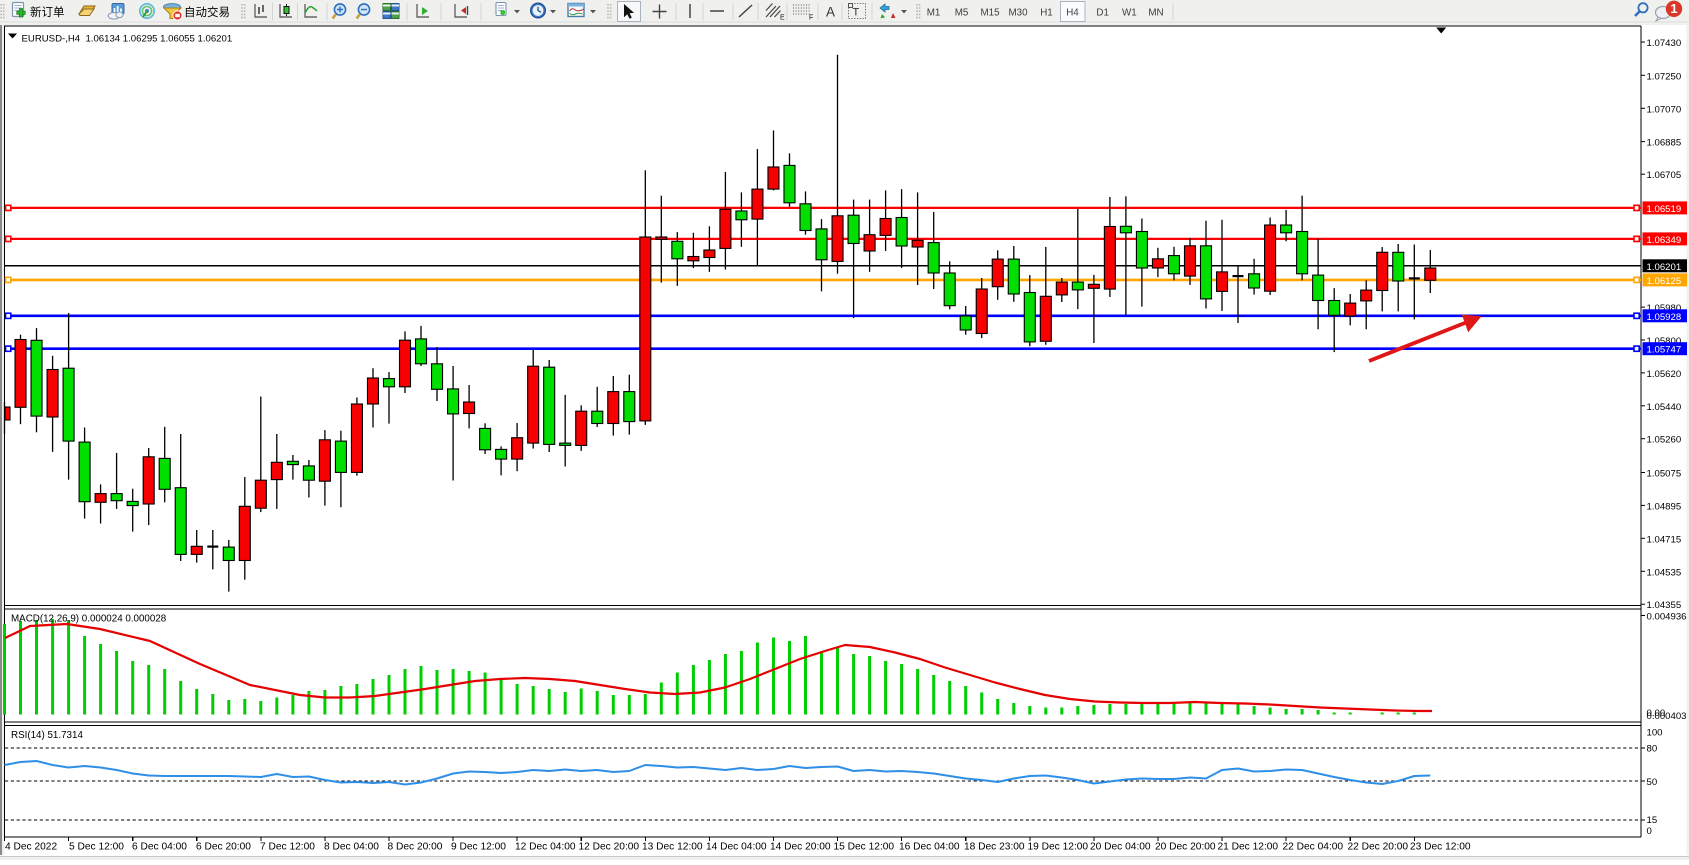  I want to click on svg-text: 1.04715, so click(1664, 539).